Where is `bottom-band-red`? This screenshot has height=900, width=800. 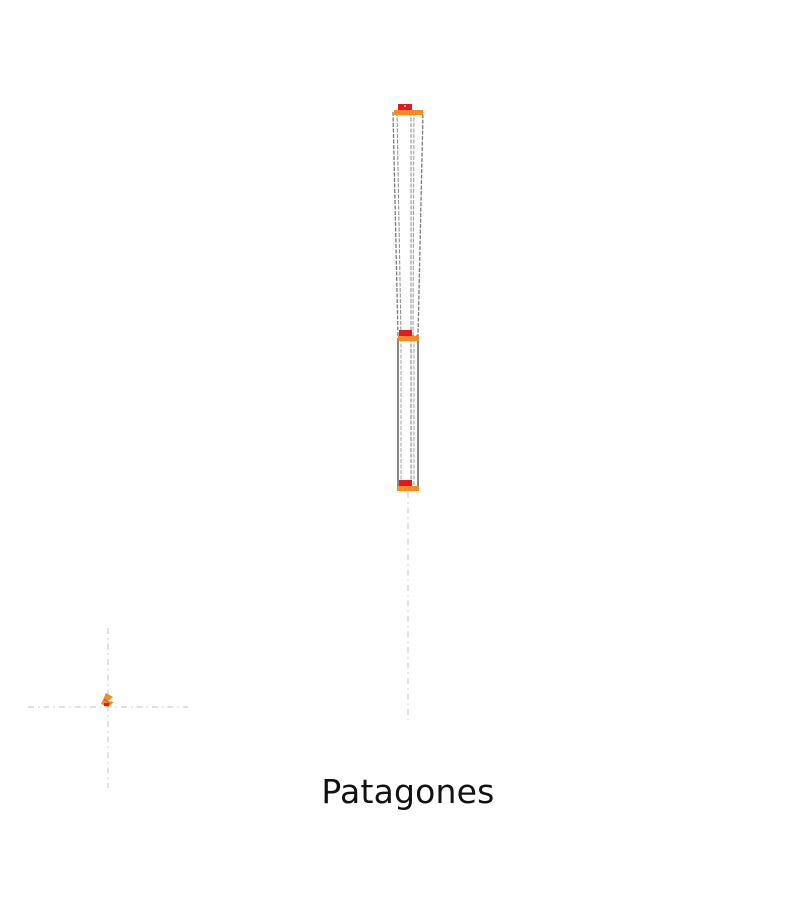 bottom-band-red is located at coordinates (405, 483).